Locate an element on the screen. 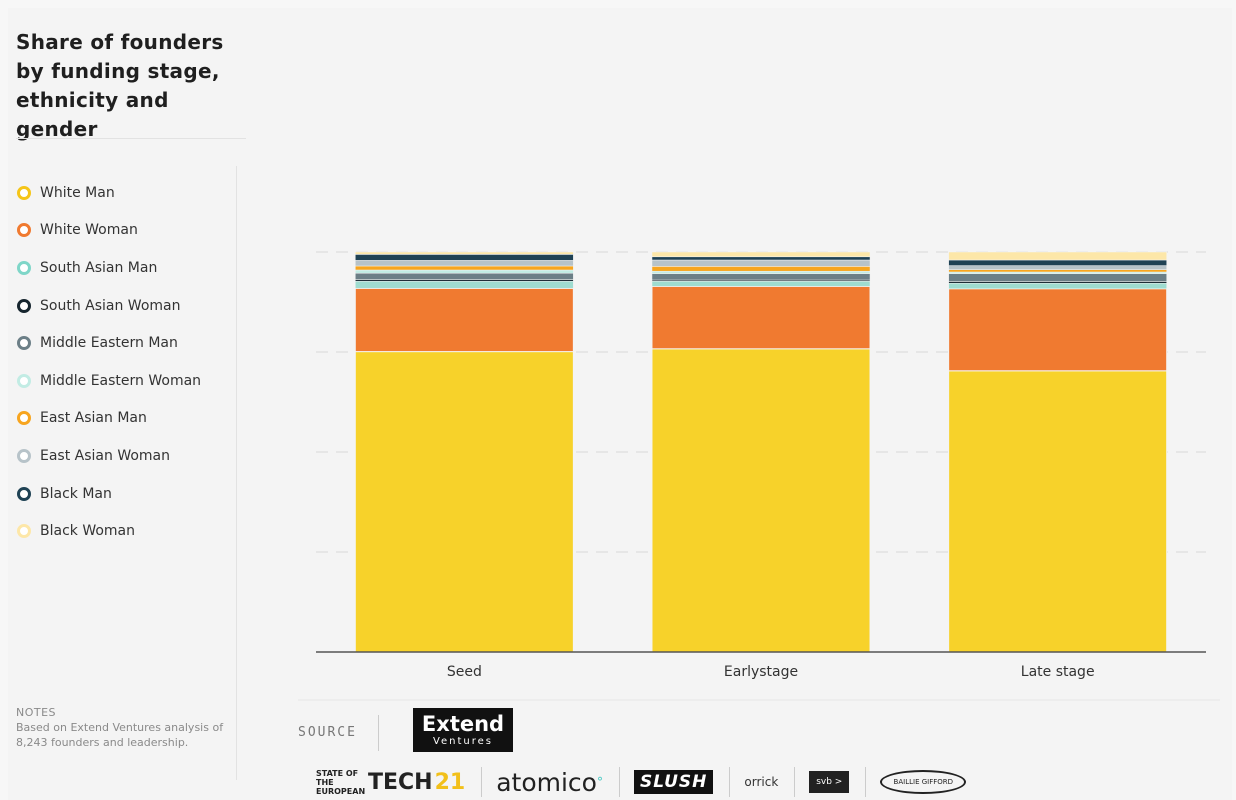 The height and width of the screenshot is (800, 1236). source-divider is located at coordinates (378, 733).